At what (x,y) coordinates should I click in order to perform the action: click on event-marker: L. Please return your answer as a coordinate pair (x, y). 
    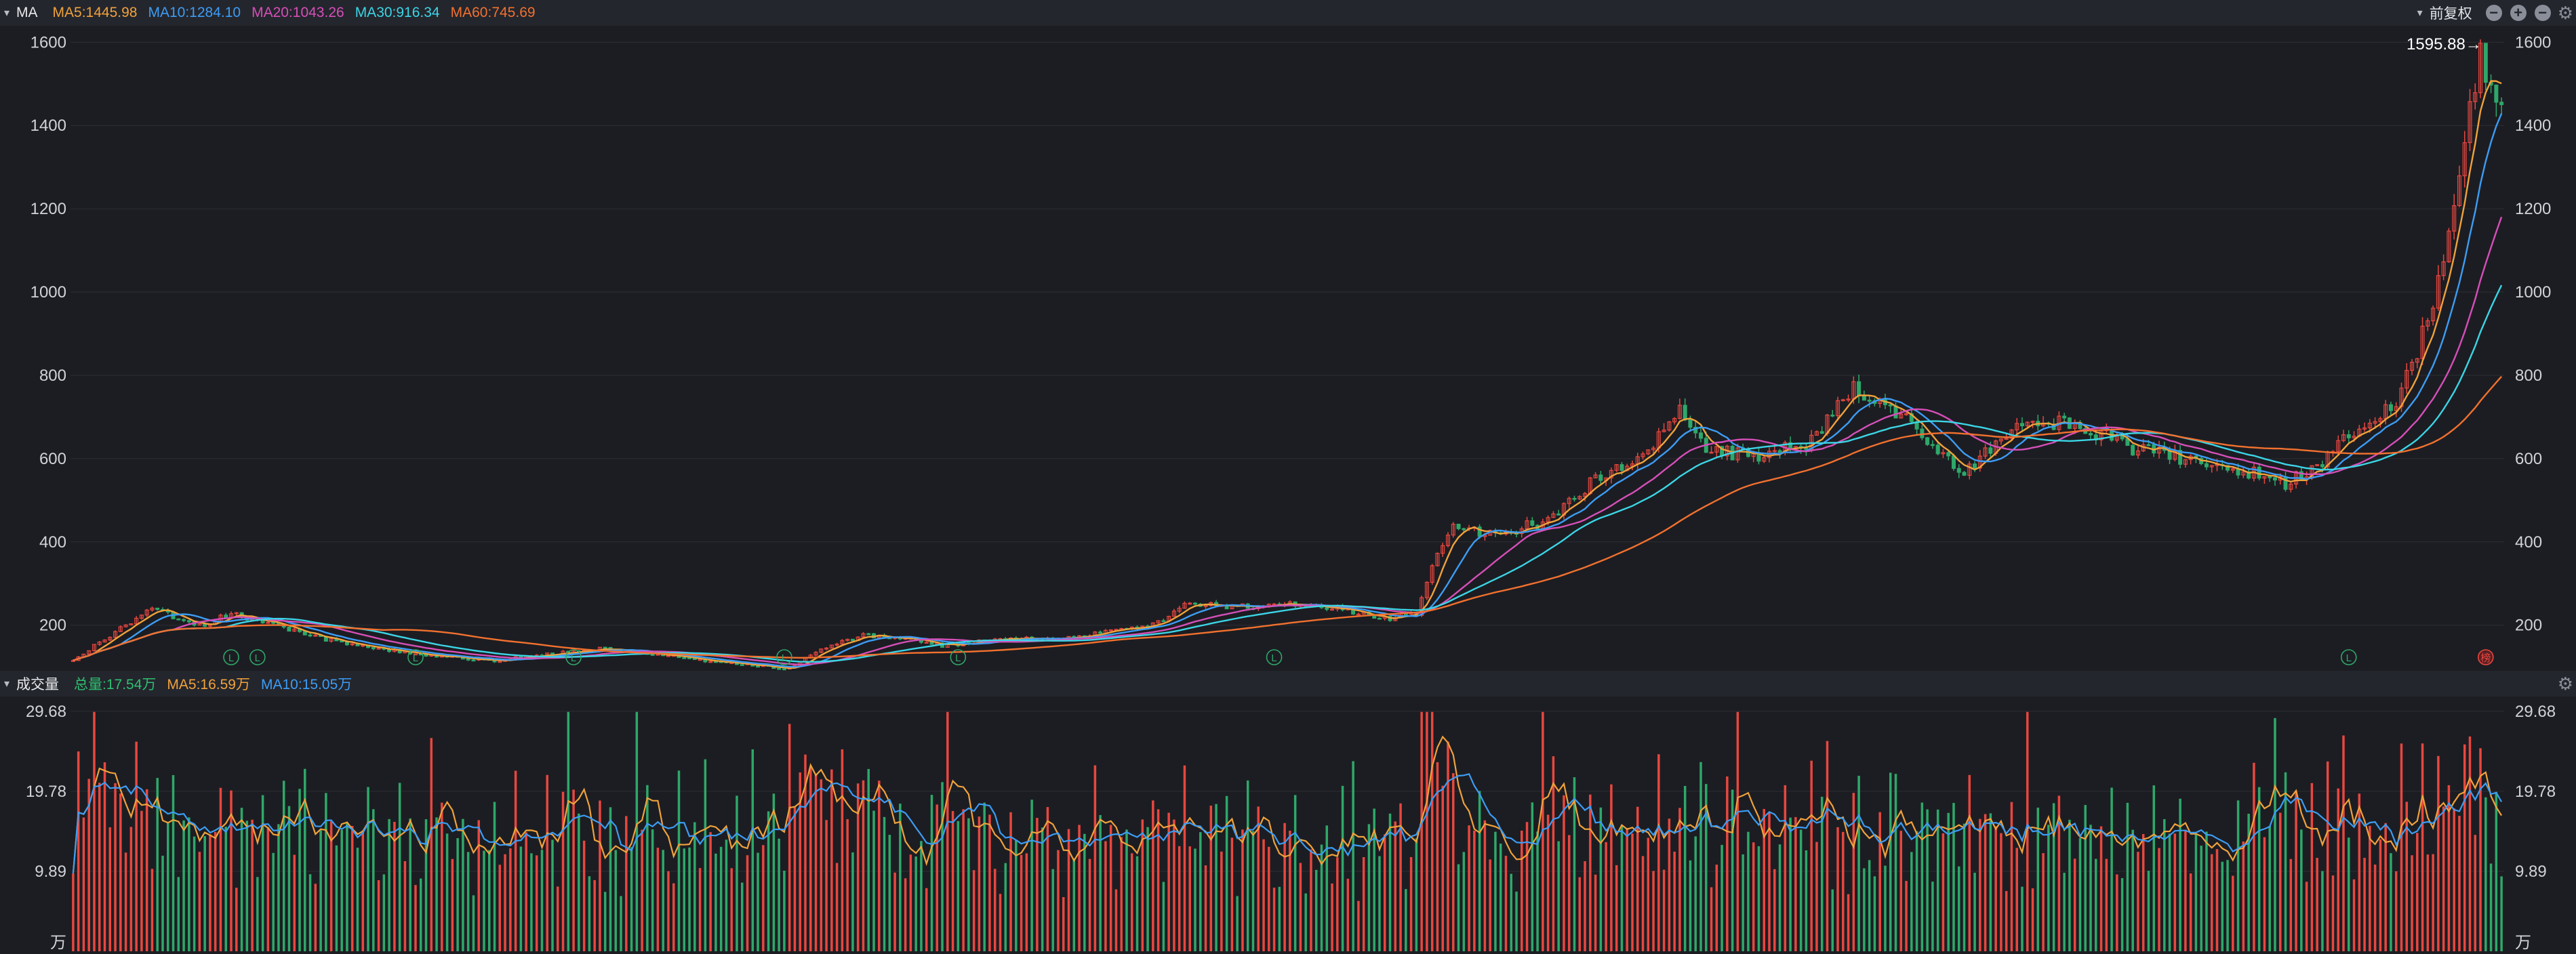
    Looking at the image, I should click on (1274, 657).